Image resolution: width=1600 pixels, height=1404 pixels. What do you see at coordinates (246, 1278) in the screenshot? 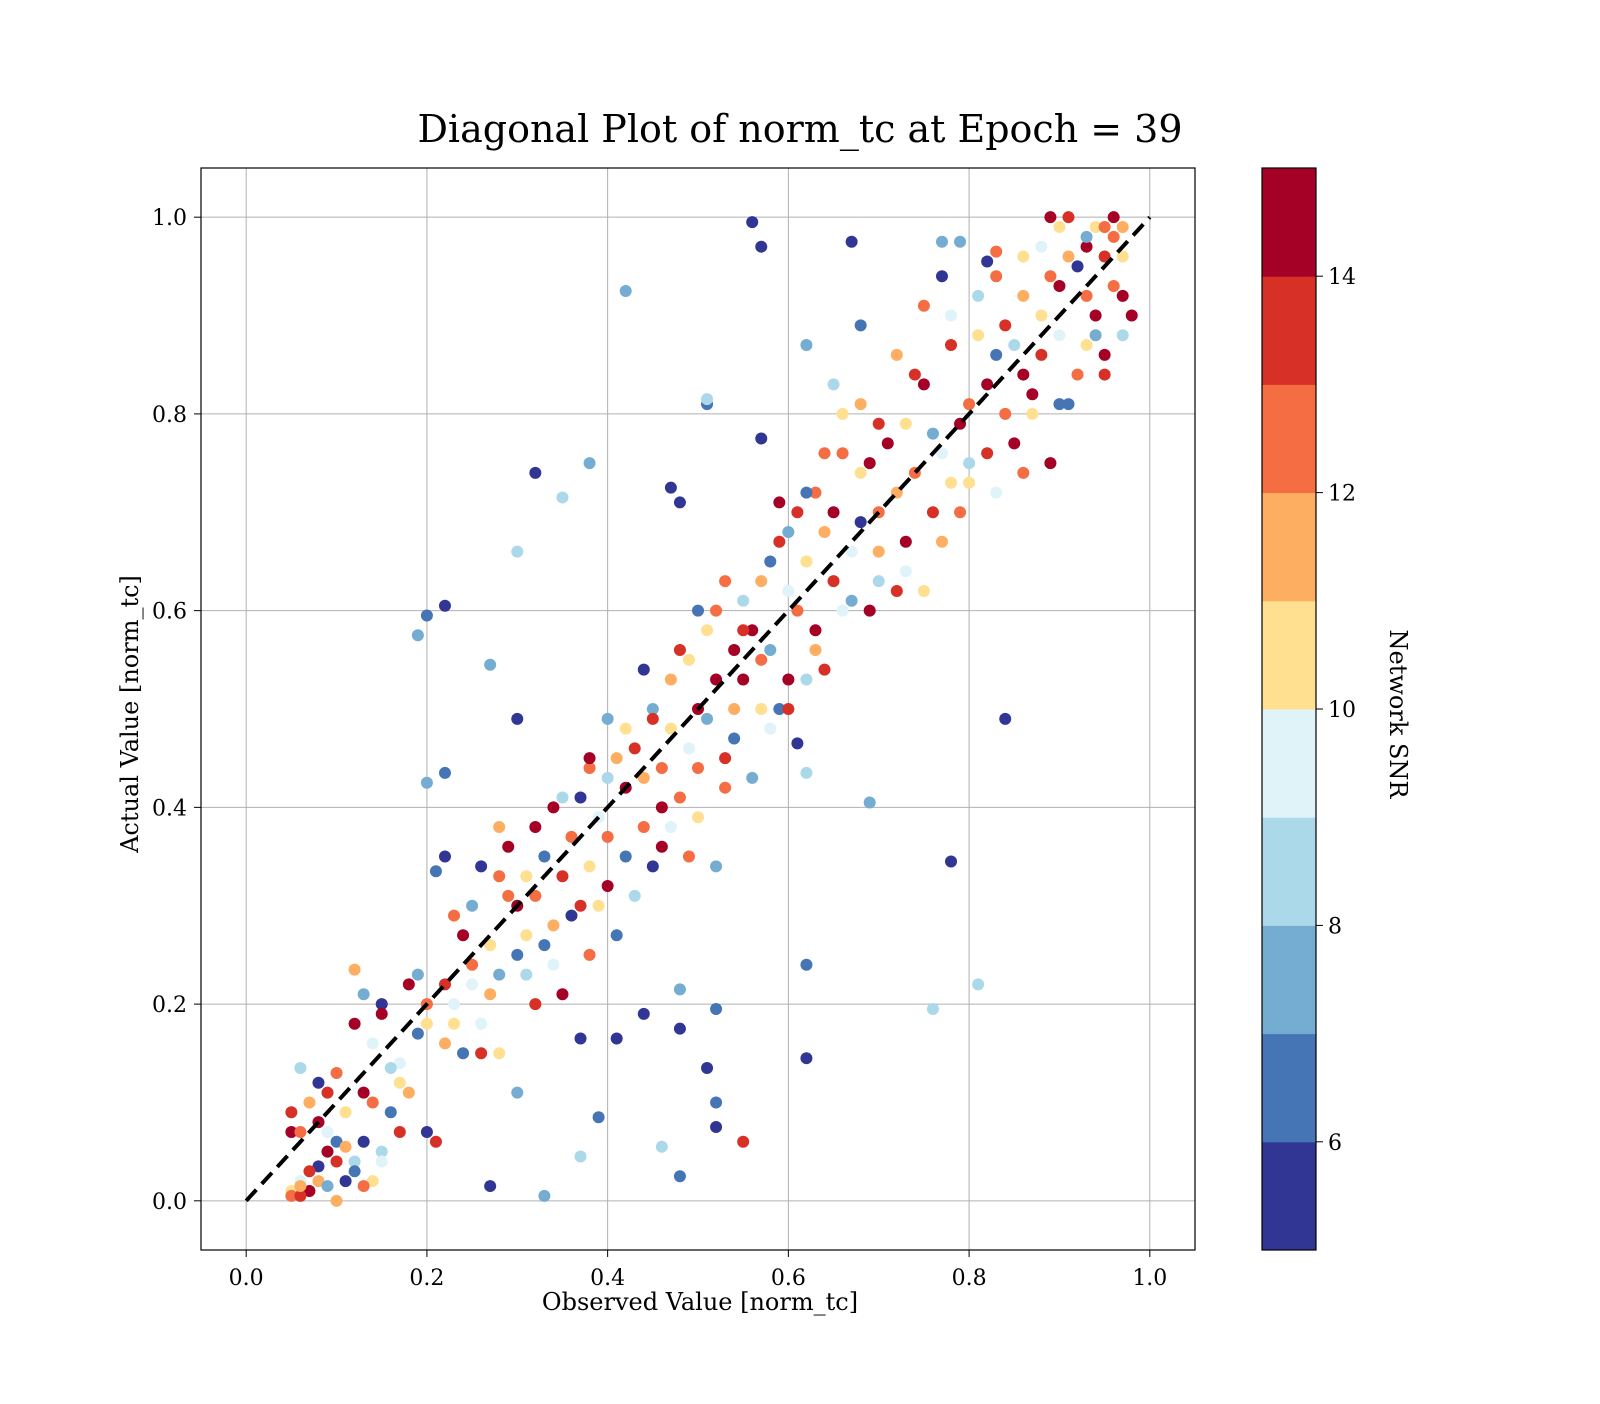
I see `x-tick-label: 0.0` at bounding box center [246, 1278].